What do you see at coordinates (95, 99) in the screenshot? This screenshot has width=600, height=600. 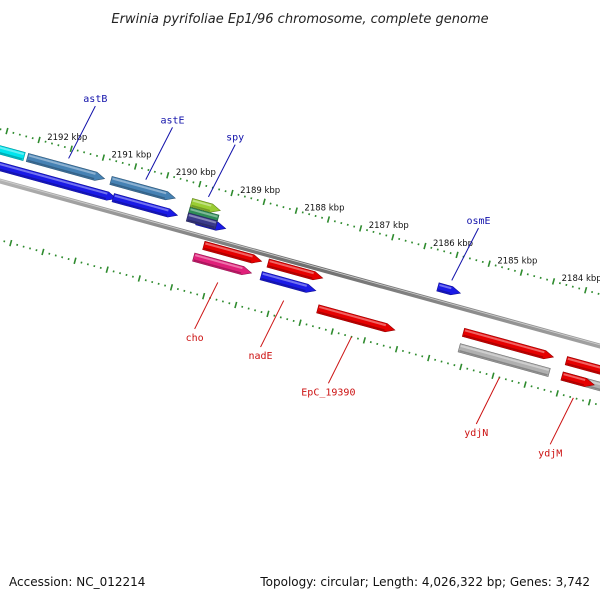 I see `gene-label-astB: astB` at bounding box center [95, 99].